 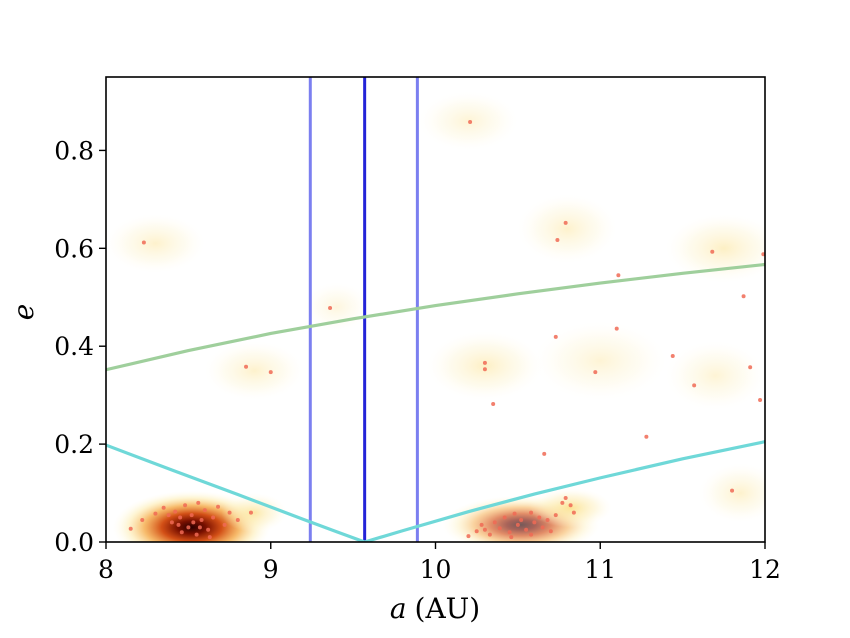 What do you see at coordinates (398, 608) in the screenshot?
I see `x-axis-variable: a` at bounding box center [398, 608].